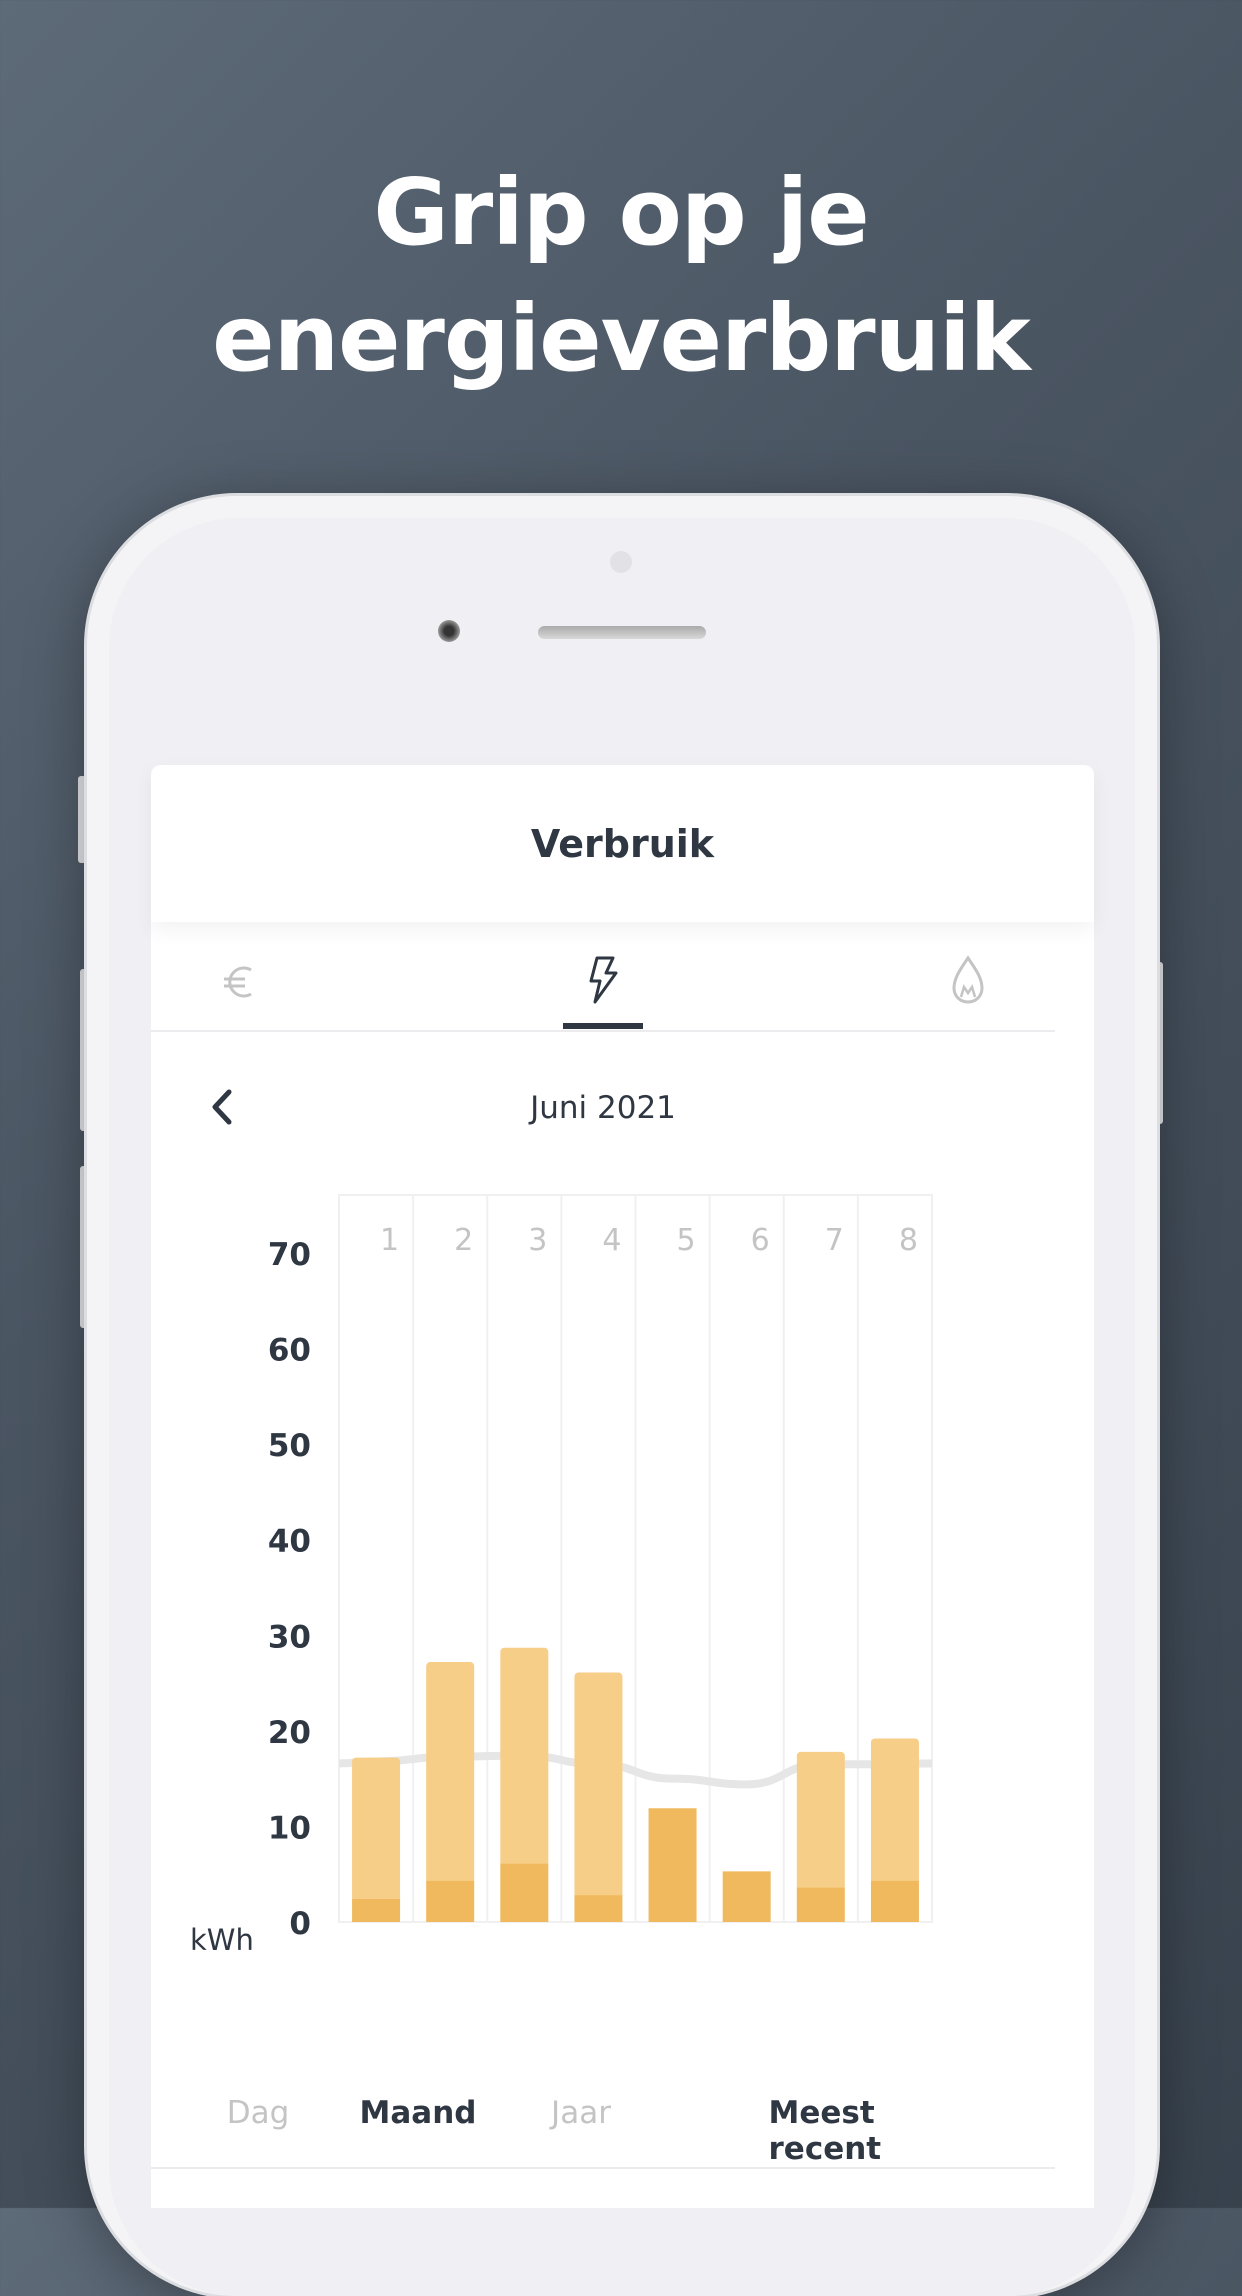  I want to click on front-camera, so click(449, 631).